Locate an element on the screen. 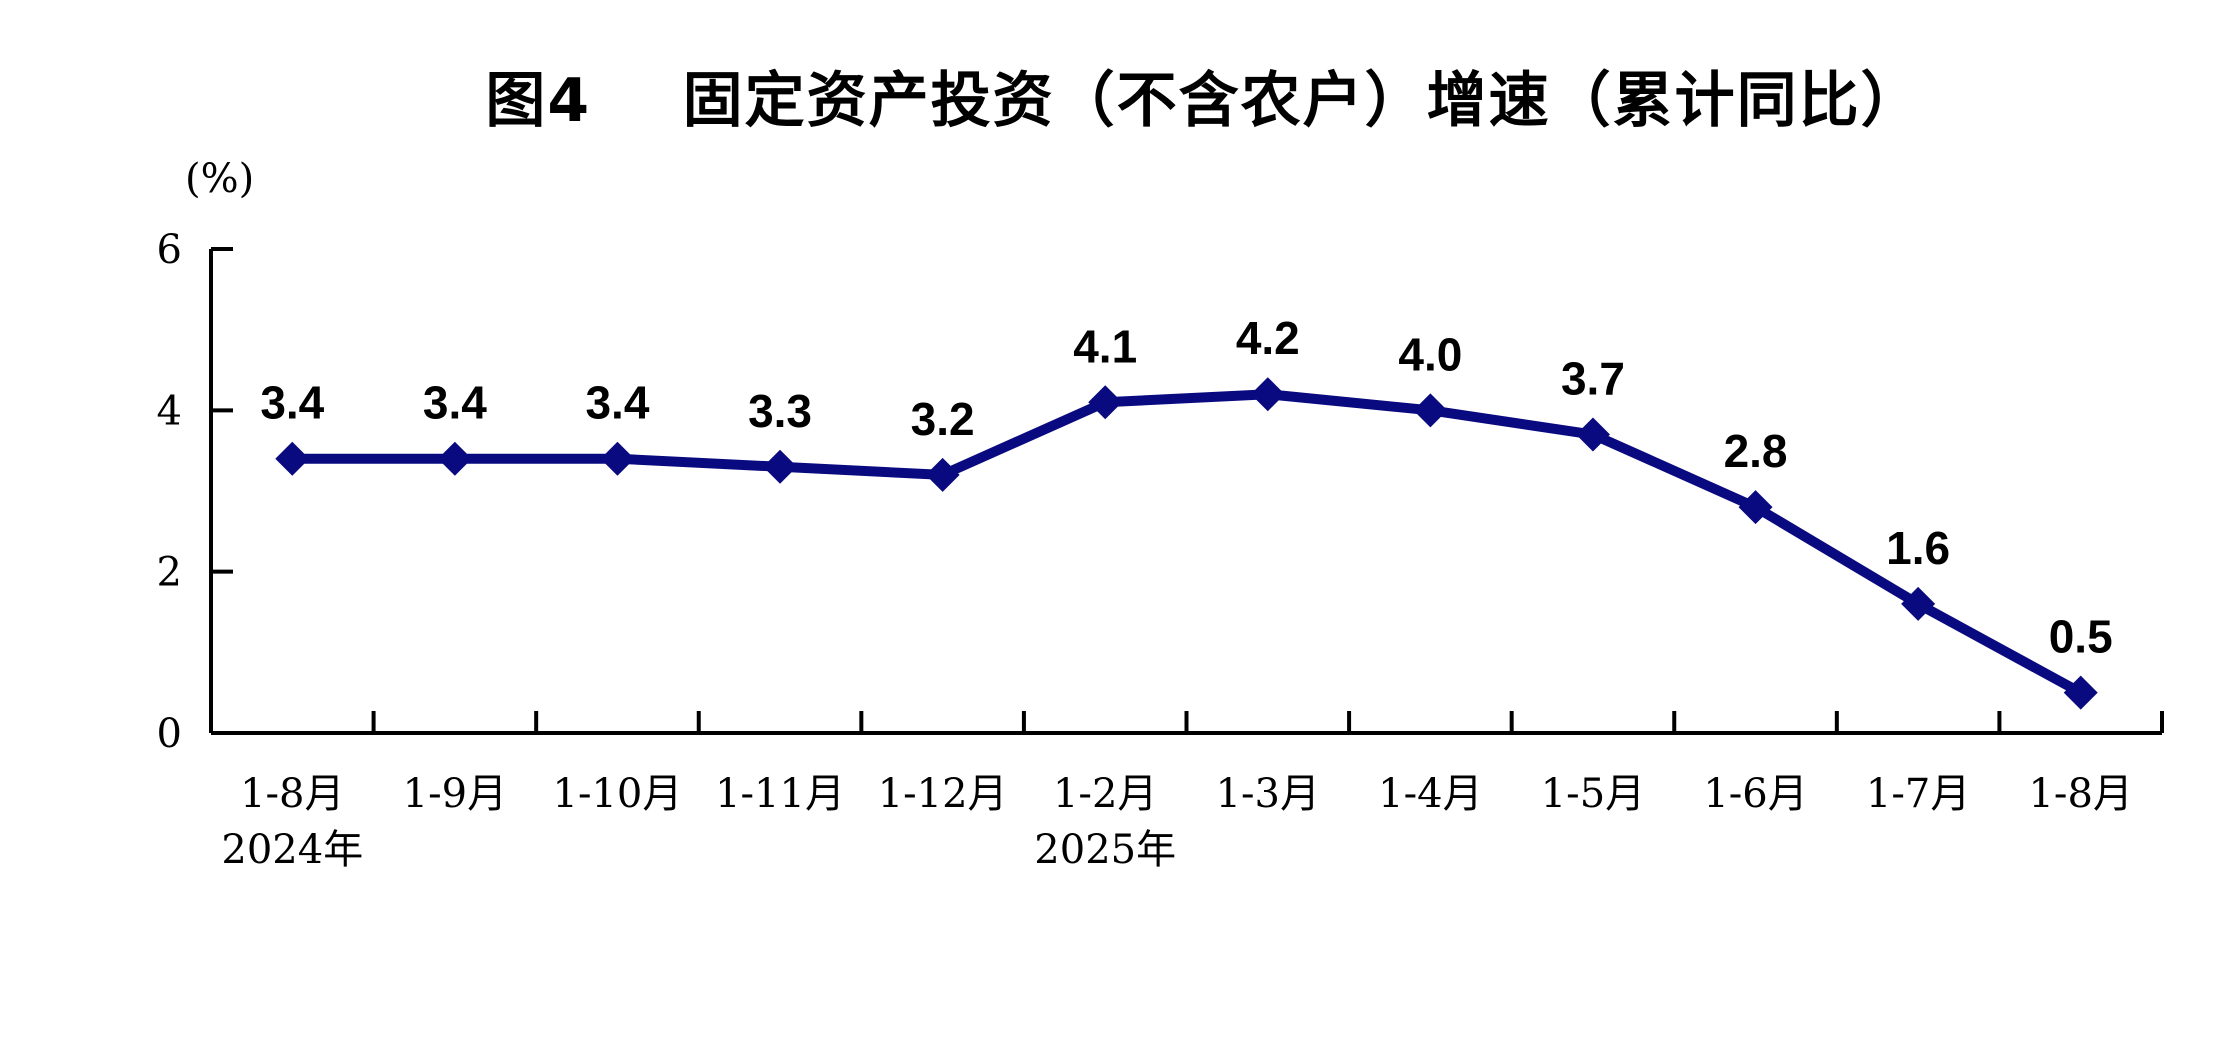 The height and width of the screenshot is (1059, 2228). x-tick-label: 1-12月 is located at coordinates (943, 794).